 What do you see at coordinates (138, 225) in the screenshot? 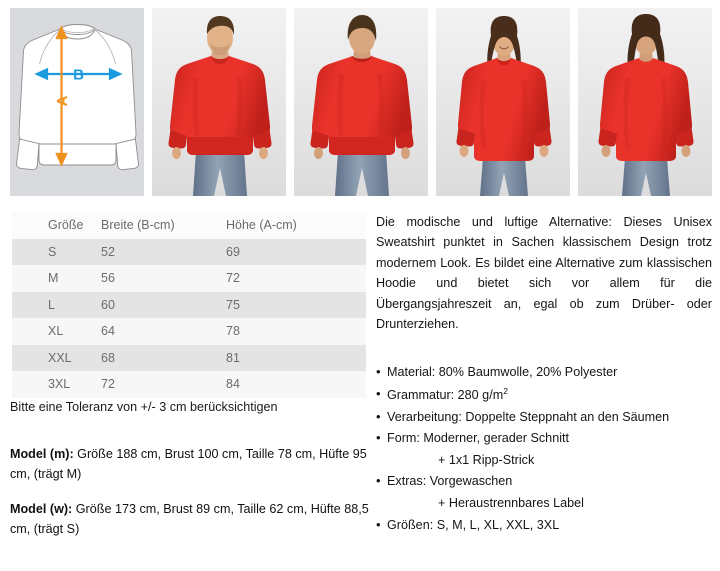
I see `header-width: Breite (B-cm)` at bounding box center [138, 225].